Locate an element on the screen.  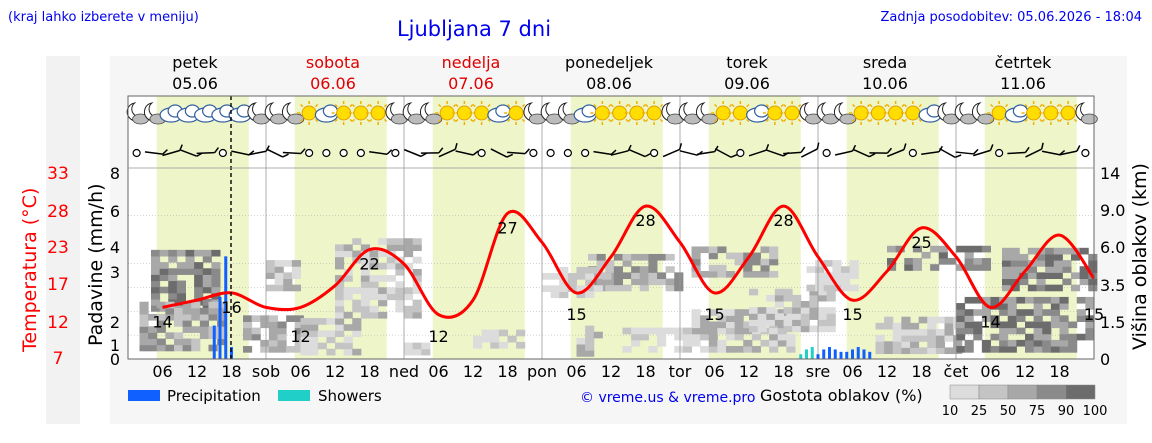
credit-link: © vreme.us & vreme.pro is located at coordinates (667, 398).